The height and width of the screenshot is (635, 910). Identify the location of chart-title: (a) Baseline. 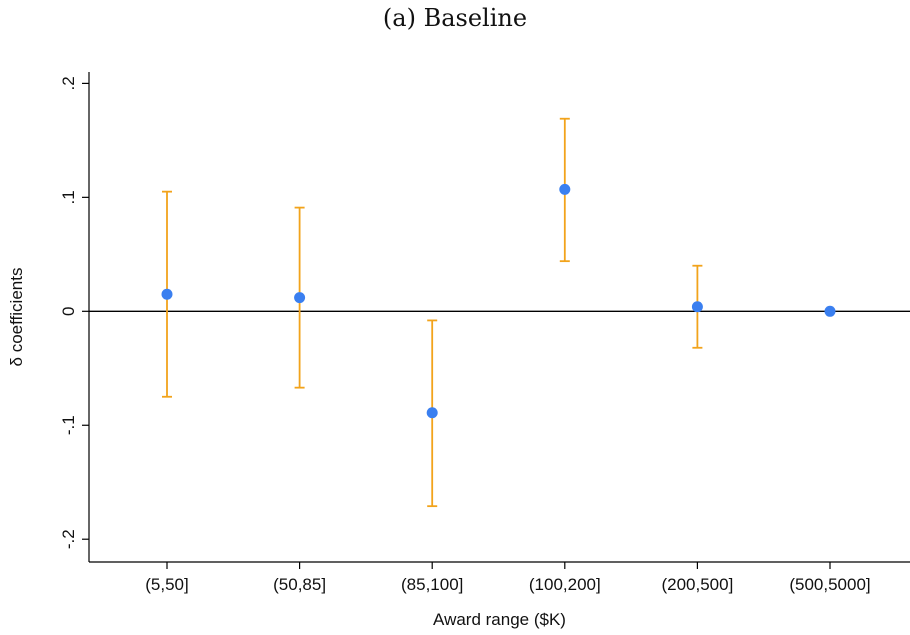
(455, 18).